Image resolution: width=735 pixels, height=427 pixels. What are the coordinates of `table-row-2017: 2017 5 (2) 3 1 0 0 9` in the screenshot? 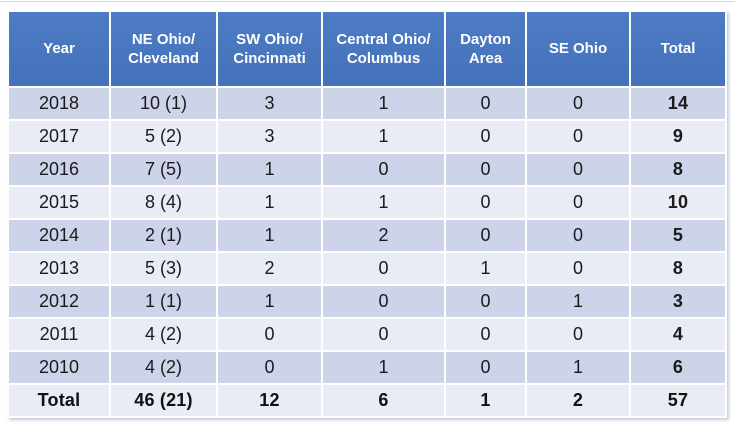 It's located at (367, 136).